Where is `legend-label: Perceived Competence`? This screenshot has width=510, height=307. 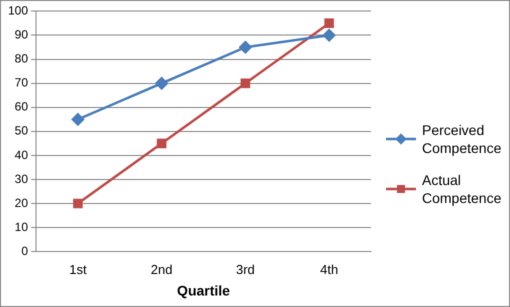 legend-label: Perceived Competence is located at coordinates (462, 139).